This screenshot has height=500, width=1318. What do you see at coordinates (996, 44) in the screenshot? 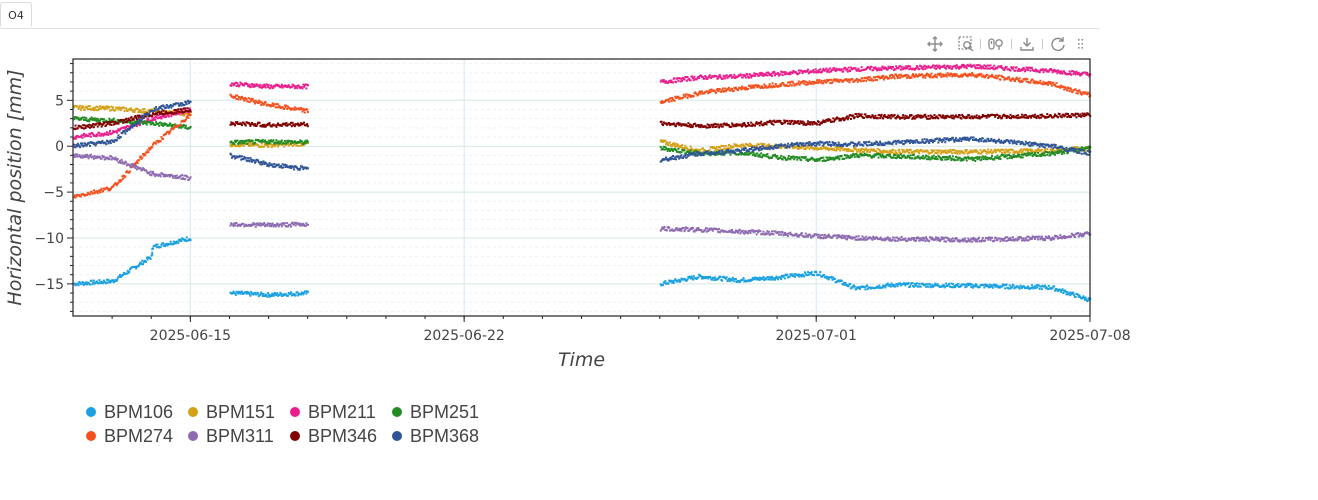
I see `wheel-zoom-icon` at bounding box center [996, 44].